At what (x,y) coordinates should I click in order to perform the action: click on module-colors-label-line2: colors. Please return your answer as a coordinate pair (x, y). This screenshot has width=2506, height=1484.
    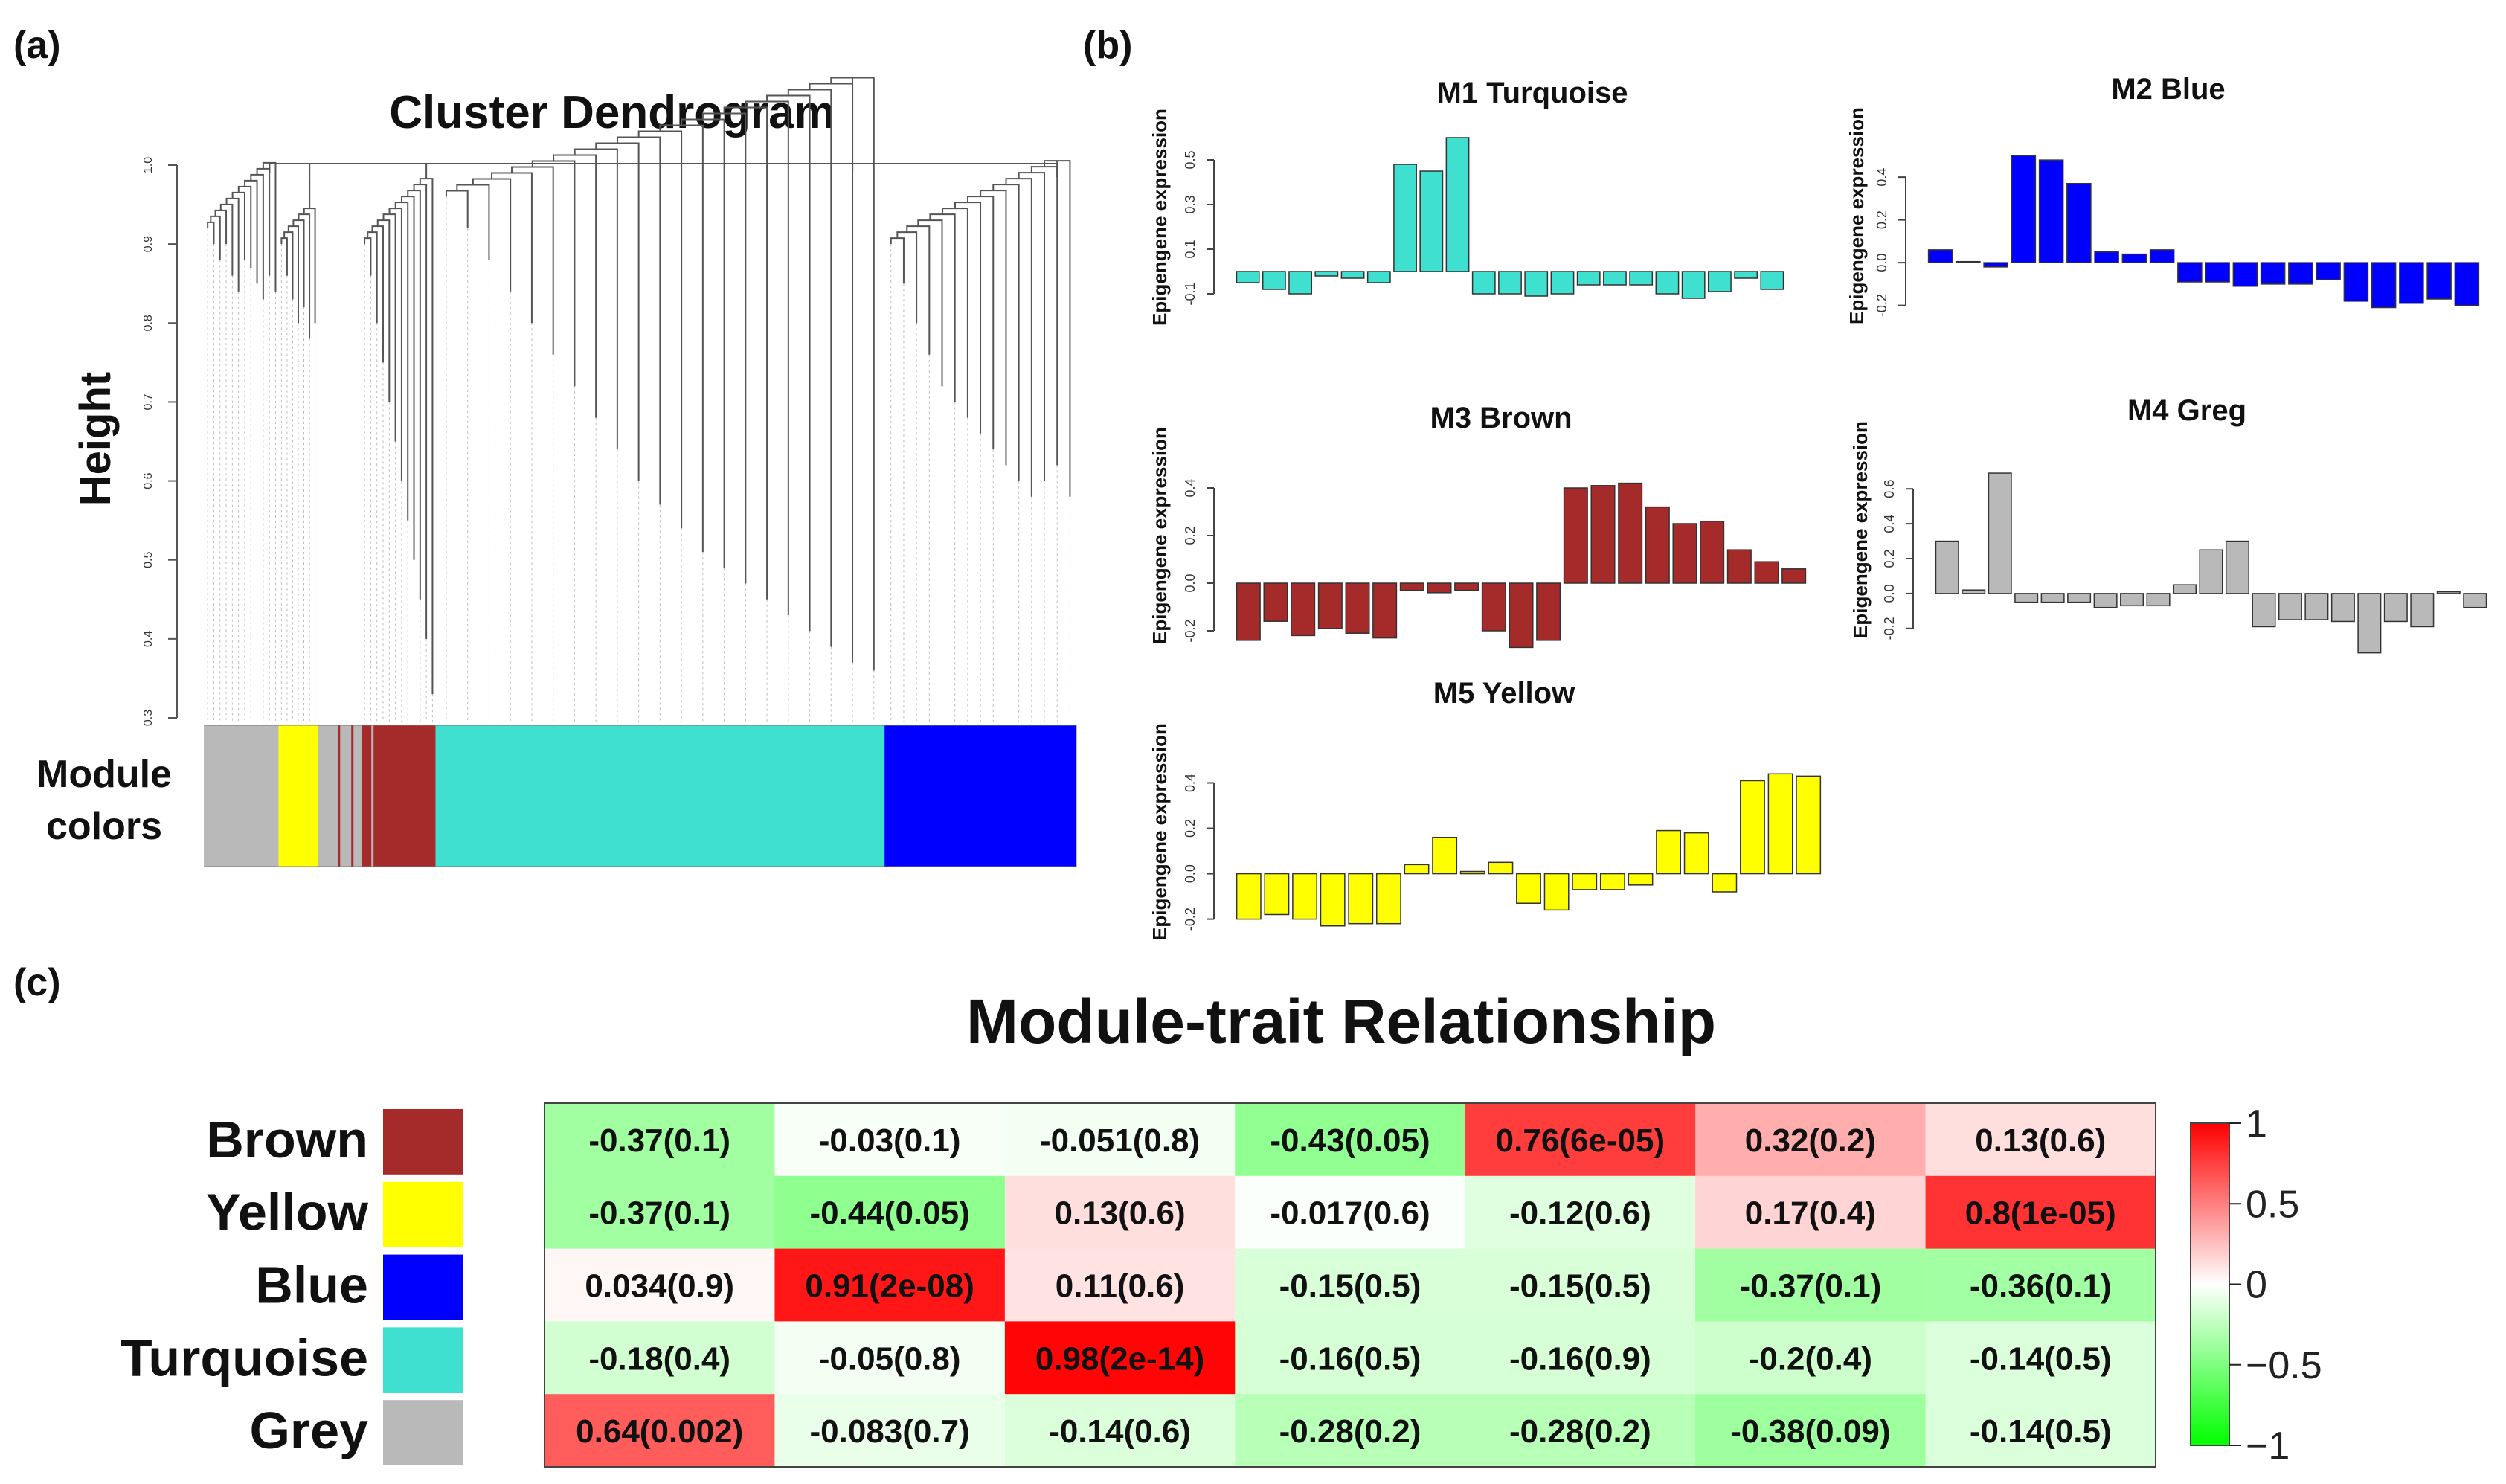
    Looking at the image, I should click on (104, 826).